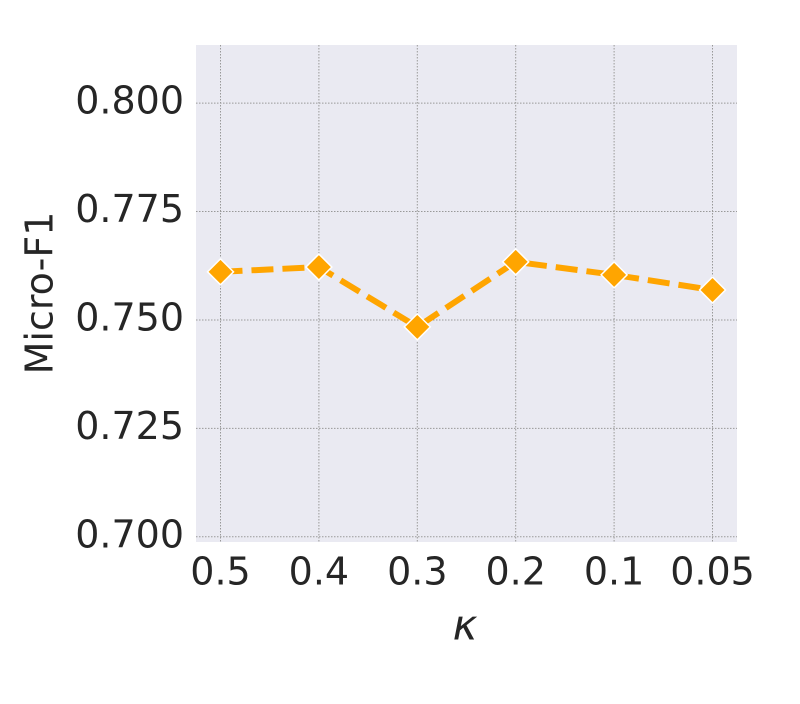 The height and width of the screenshot is (704, 800). Describe the element at coordinates (40, 293) in the screenshot. I see `y-axis-label: Micro-F1` at that location.